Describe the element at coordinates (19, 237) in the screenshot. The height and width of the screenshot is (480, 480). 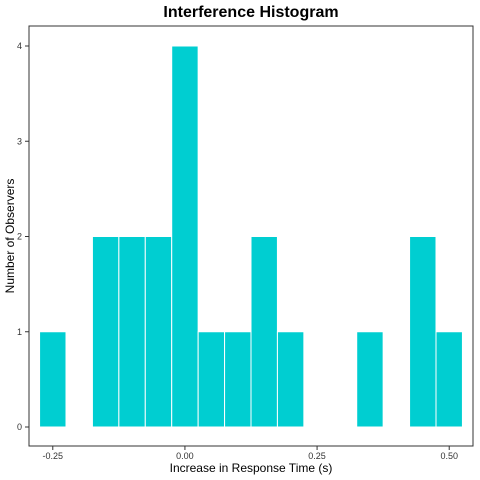
I see `y-tick-label: 2` at that location.